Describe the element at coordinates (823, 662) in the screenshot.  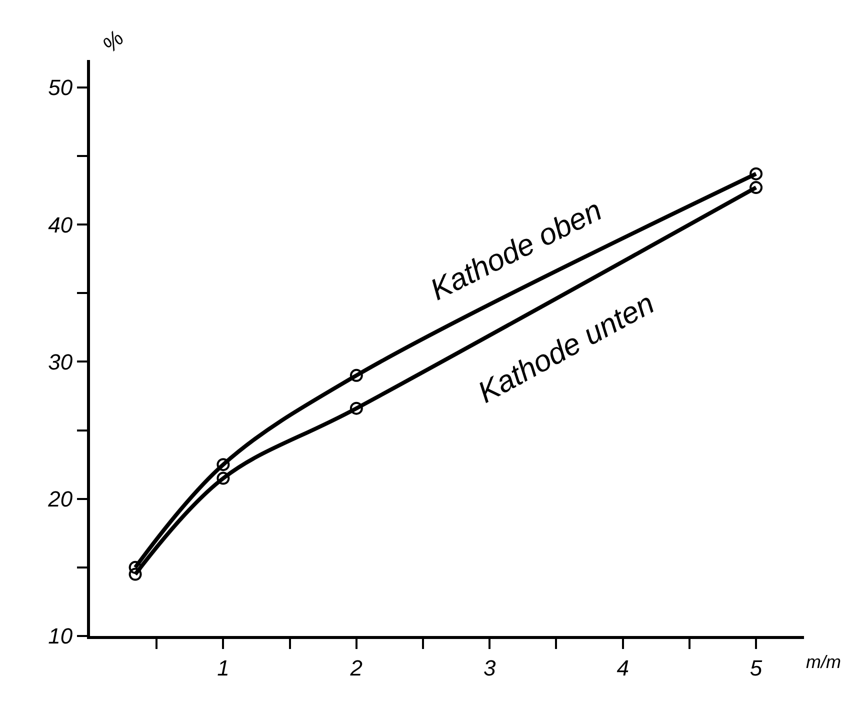
I see `x-axis-title: m/m` at that location.